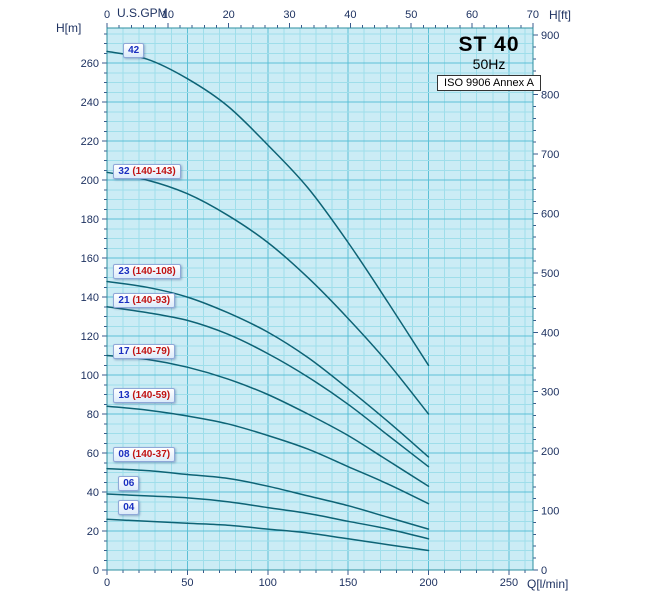 Image resolution: width=649 pixels, height=600 pixels. Describe the element at coordinates (144, 396) in the screenshot. I see `curve-label-13: 13 (140-59)` at that location.